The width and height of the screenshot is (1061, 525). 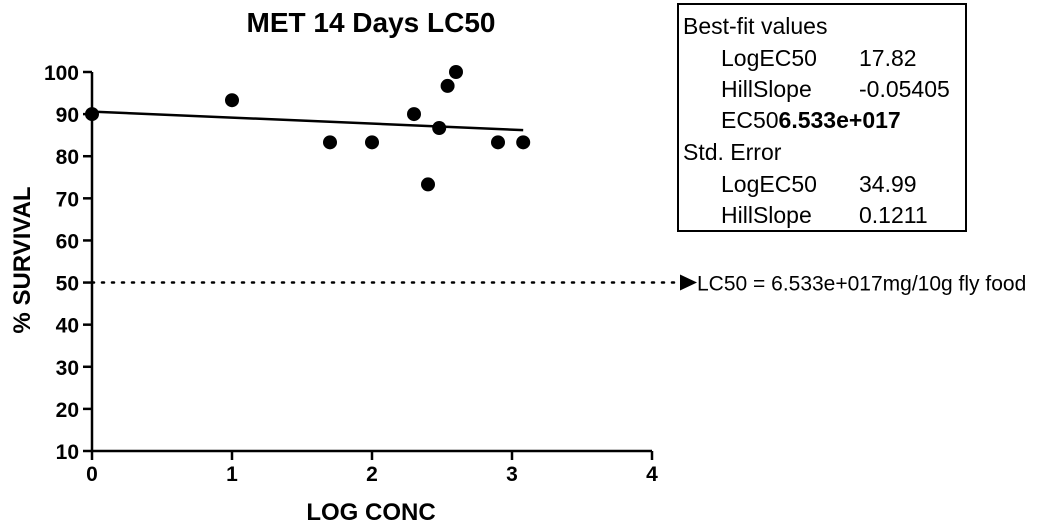 I want to click on x-tick-label: 1, so click(x=232, y=474).